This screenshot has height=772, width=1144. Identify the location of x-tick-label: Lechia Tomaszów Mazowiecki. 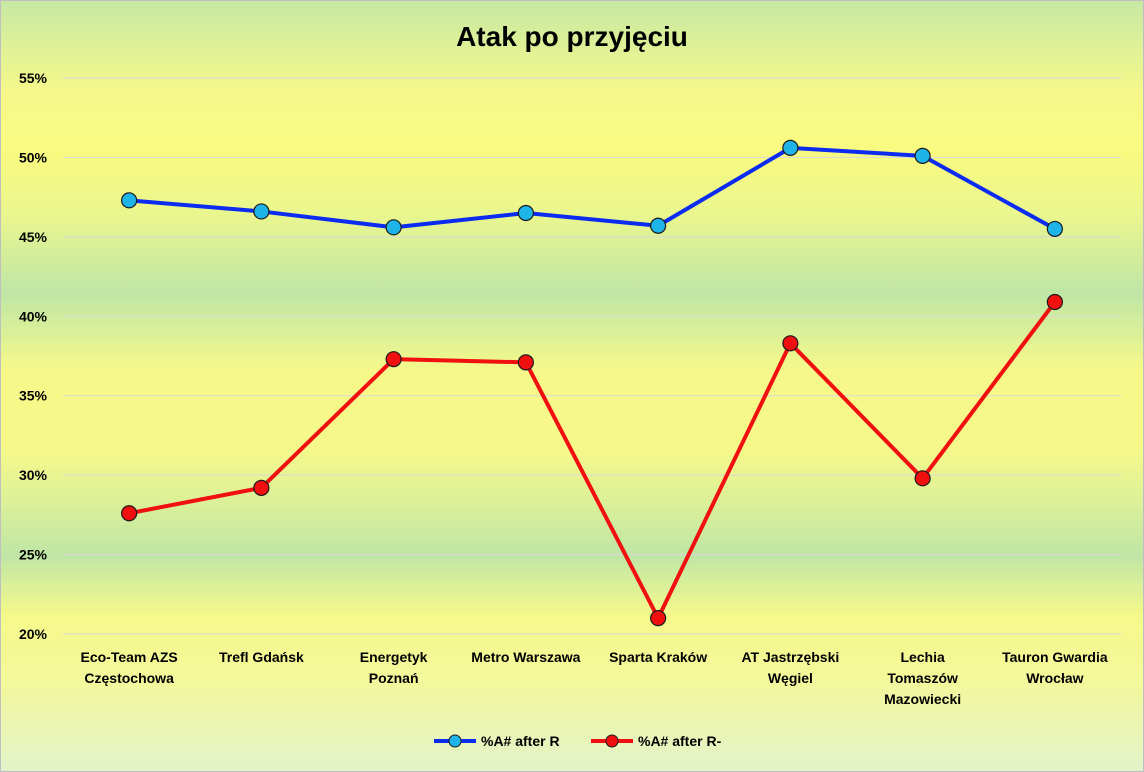
(922, 678).